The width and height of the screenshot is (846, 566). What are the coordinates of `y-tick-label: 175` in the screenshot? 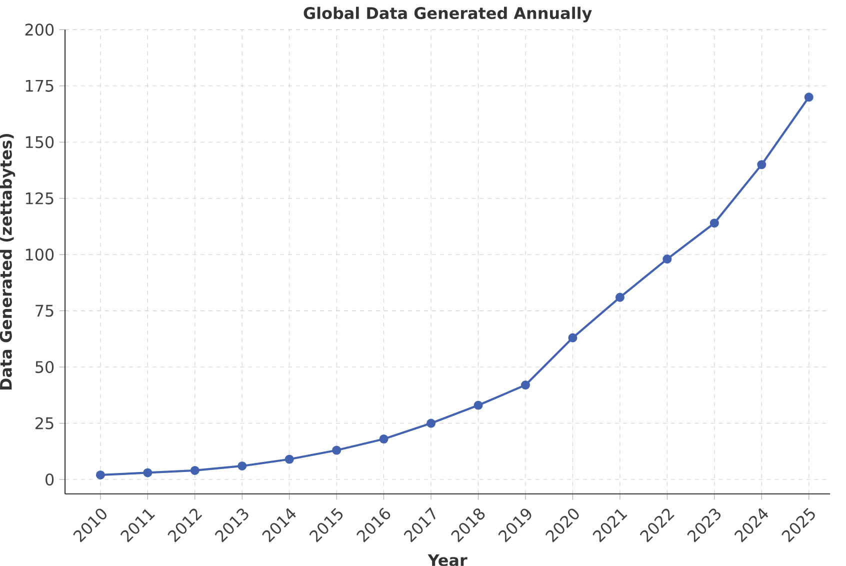 It's located at (40, 86).